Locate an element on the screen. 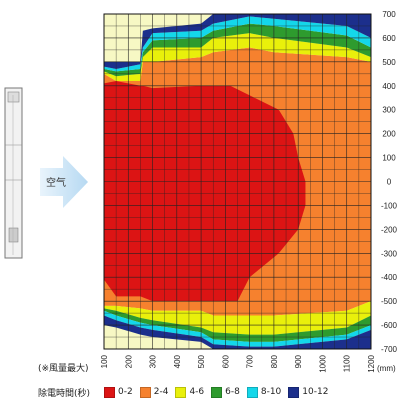 The image size is (404, 400). y-tick-label: 300 is located at coordinates (389, 110).